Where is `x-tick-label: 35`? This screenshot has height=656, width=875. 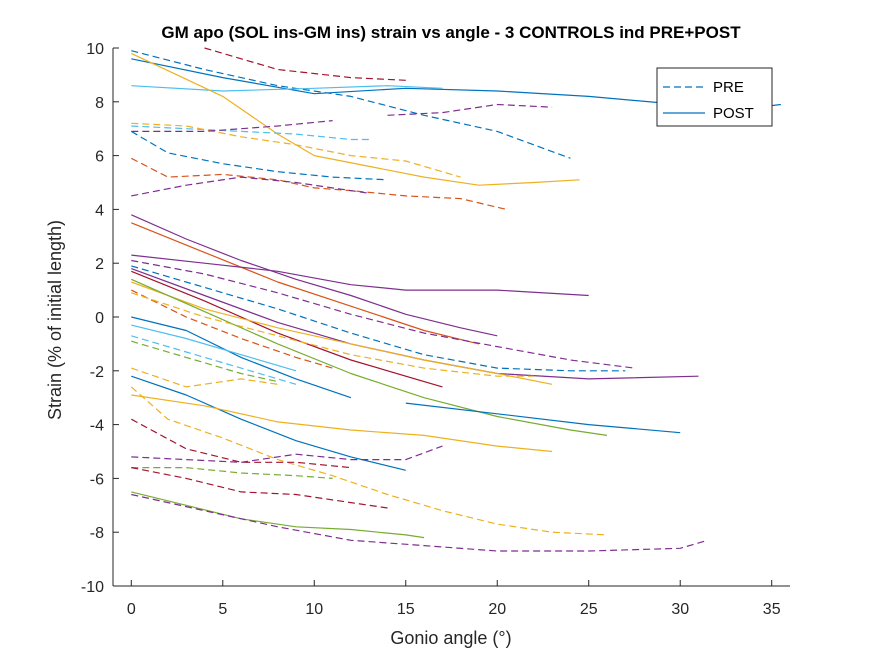 x-tick-label: 35 is located at coordinates (772, 609).